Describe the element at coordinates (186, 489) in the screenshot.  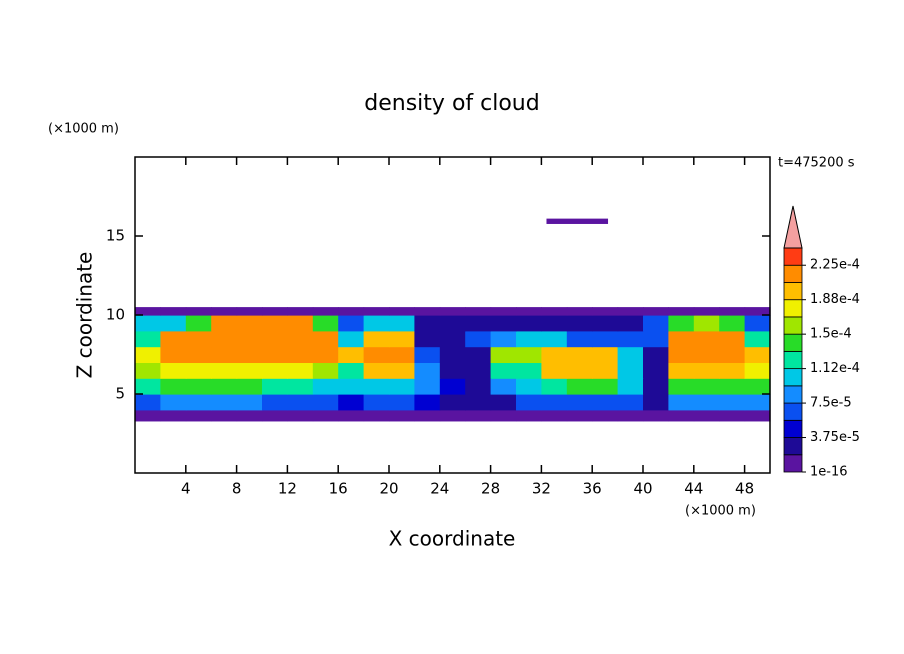
I see `x-tick-label: 4` at that location.